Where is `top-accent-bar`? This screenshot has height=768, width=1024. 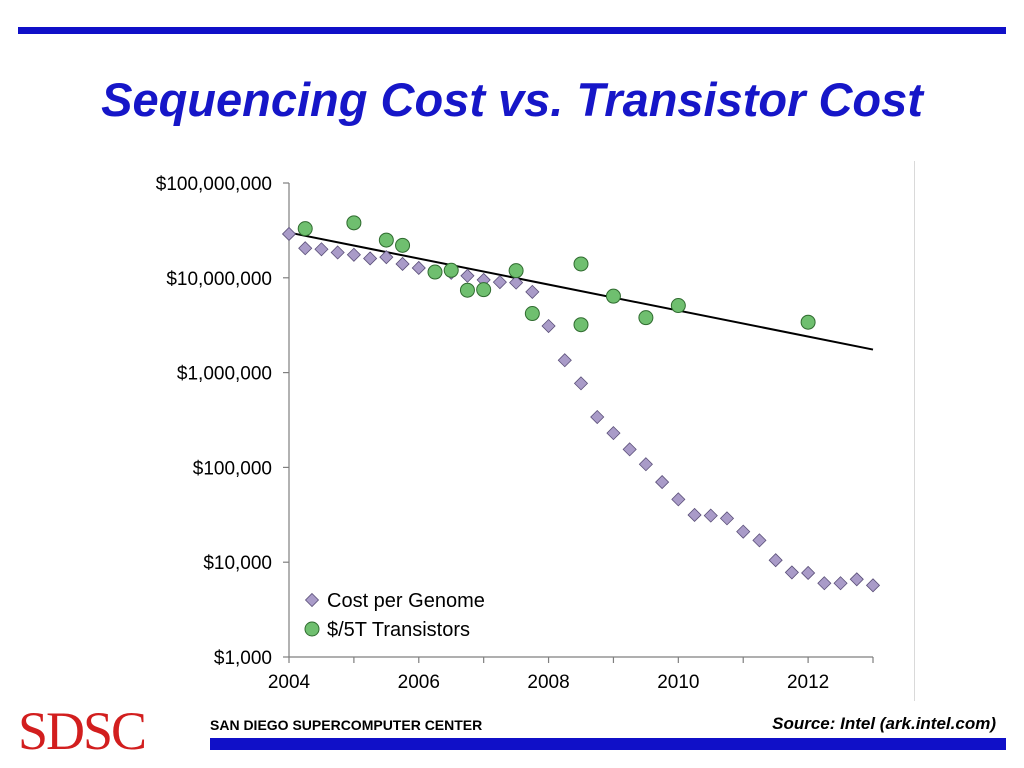
top-accent-bar is located at coordinates (512, 30).